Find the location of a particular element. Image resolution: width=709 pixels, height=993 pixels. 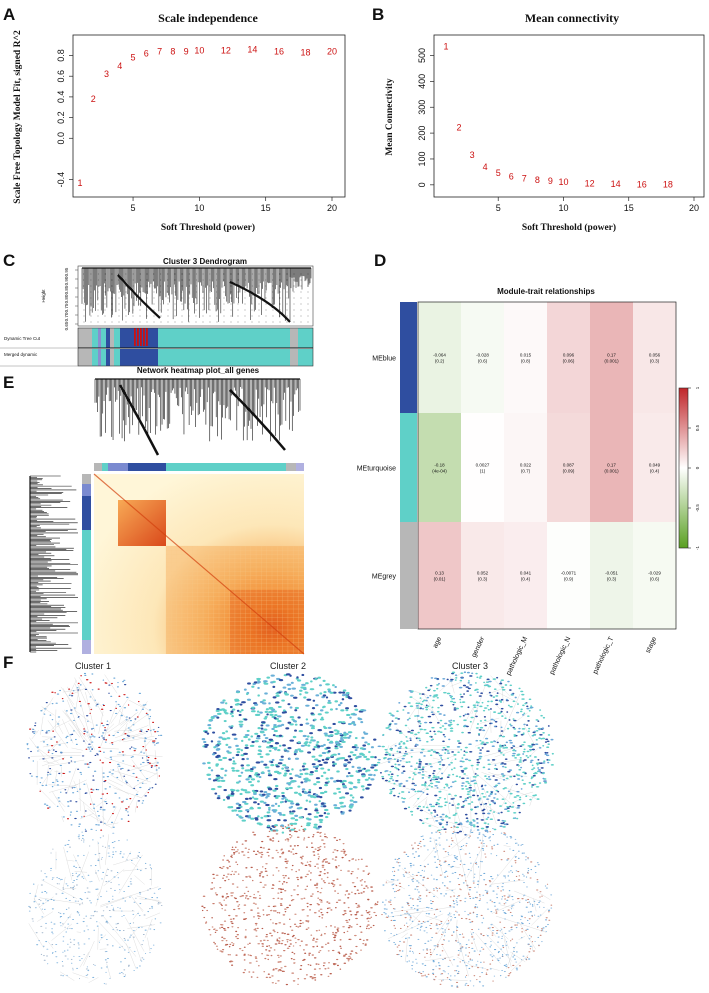

heatmap-cell-pvalue: (4e-04) is located at coordinates (439, 471).